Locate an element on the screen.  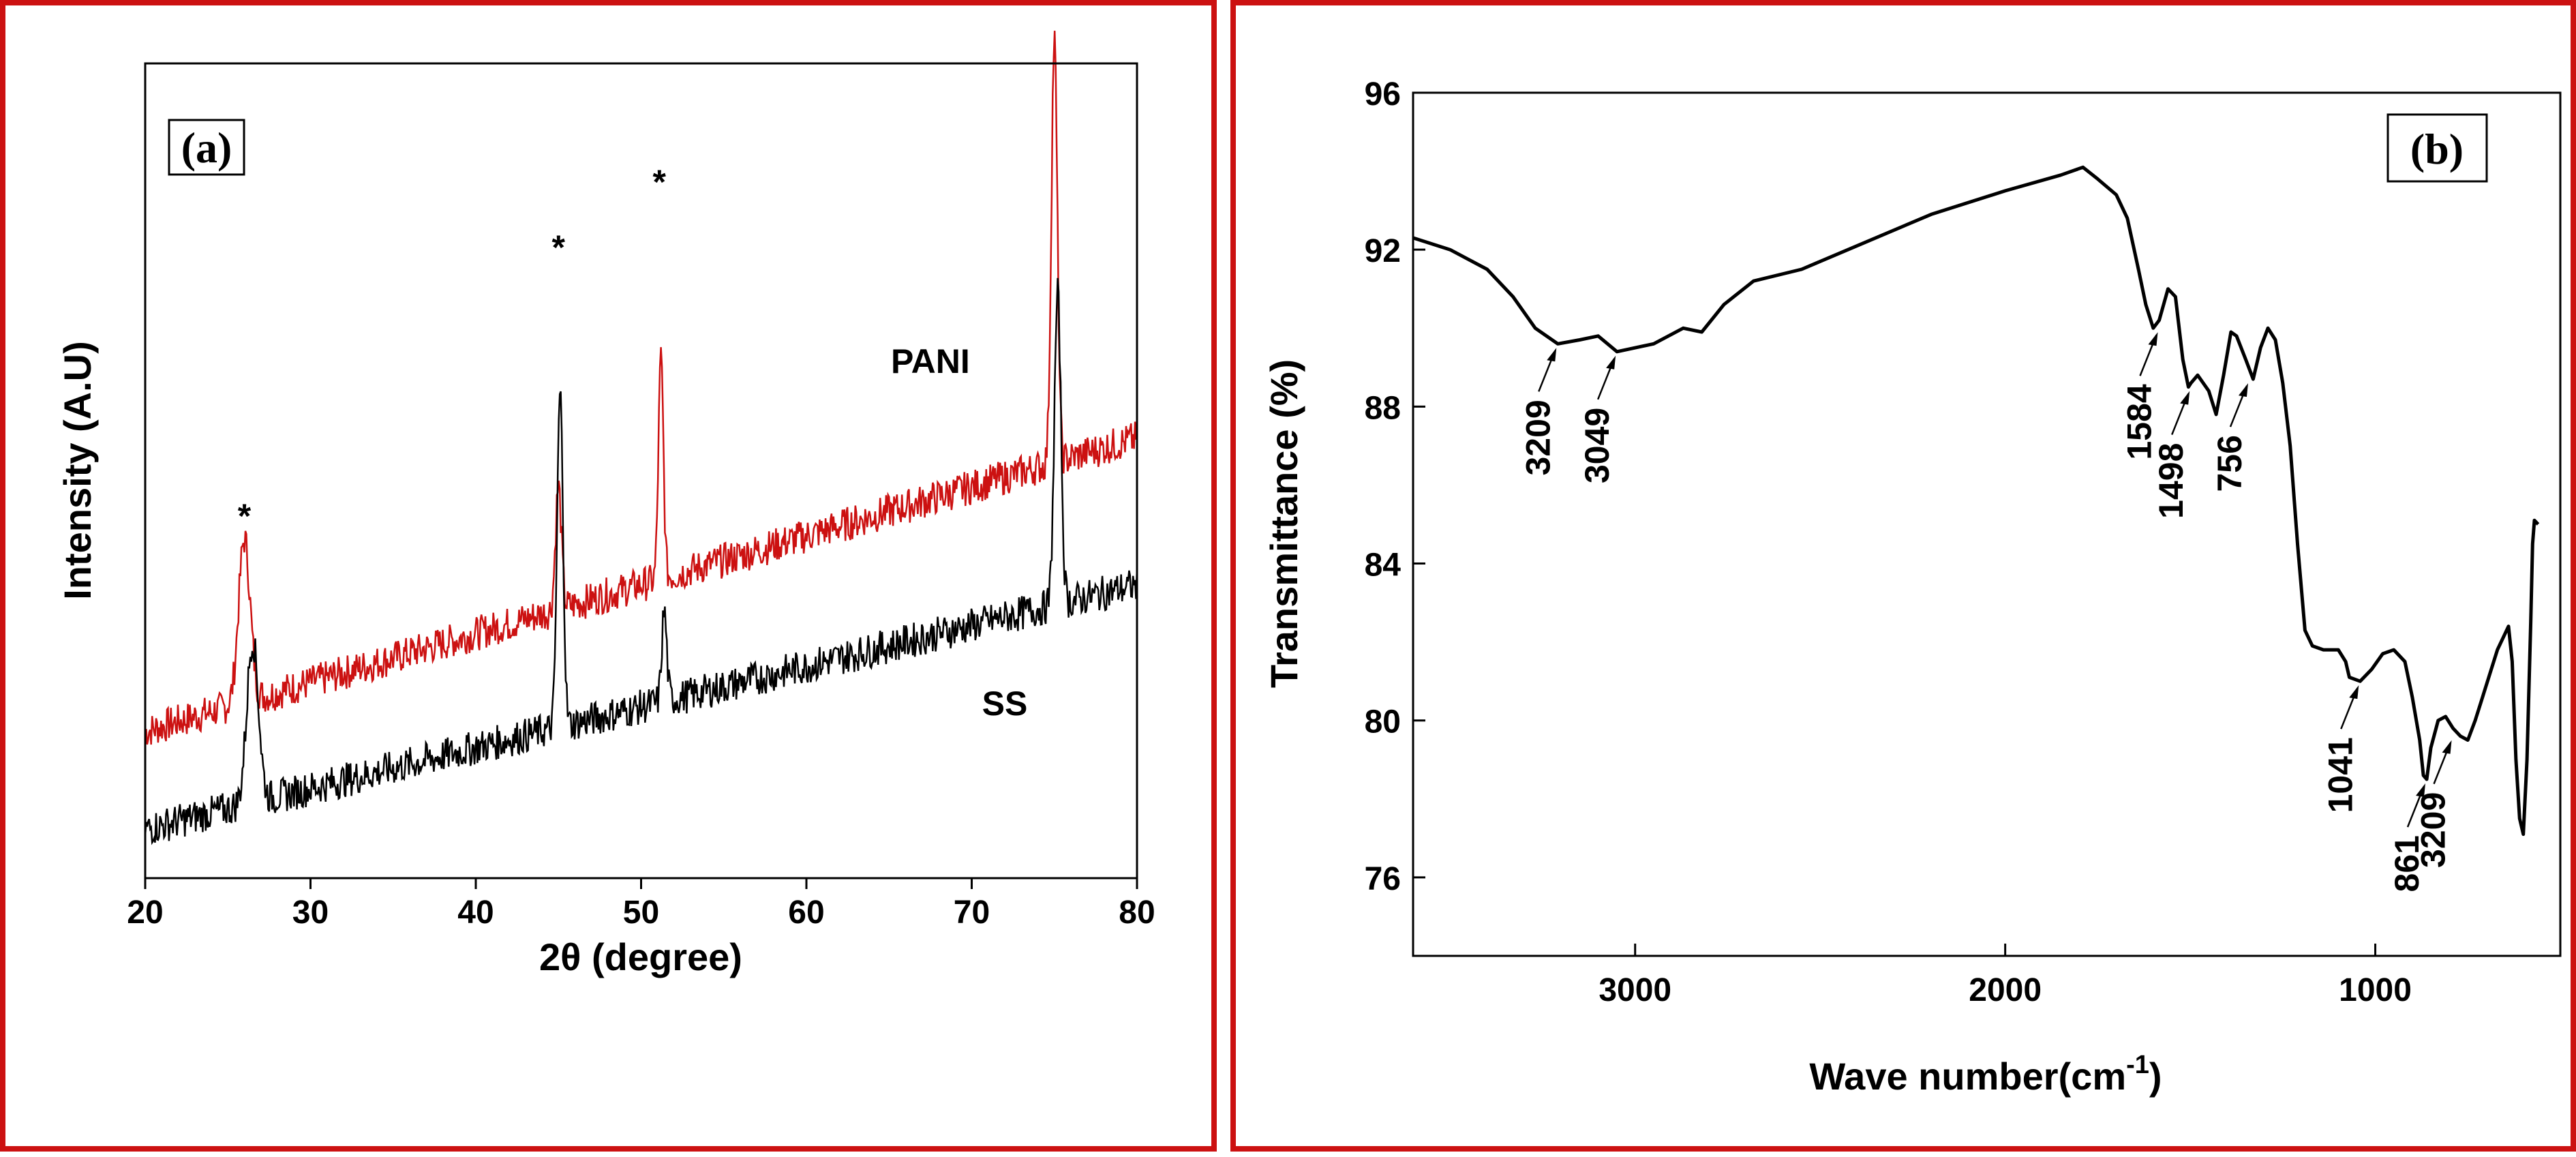
chart-b-x-ticks: 3000 2000 1000 is located at coordinates (2005, 976).